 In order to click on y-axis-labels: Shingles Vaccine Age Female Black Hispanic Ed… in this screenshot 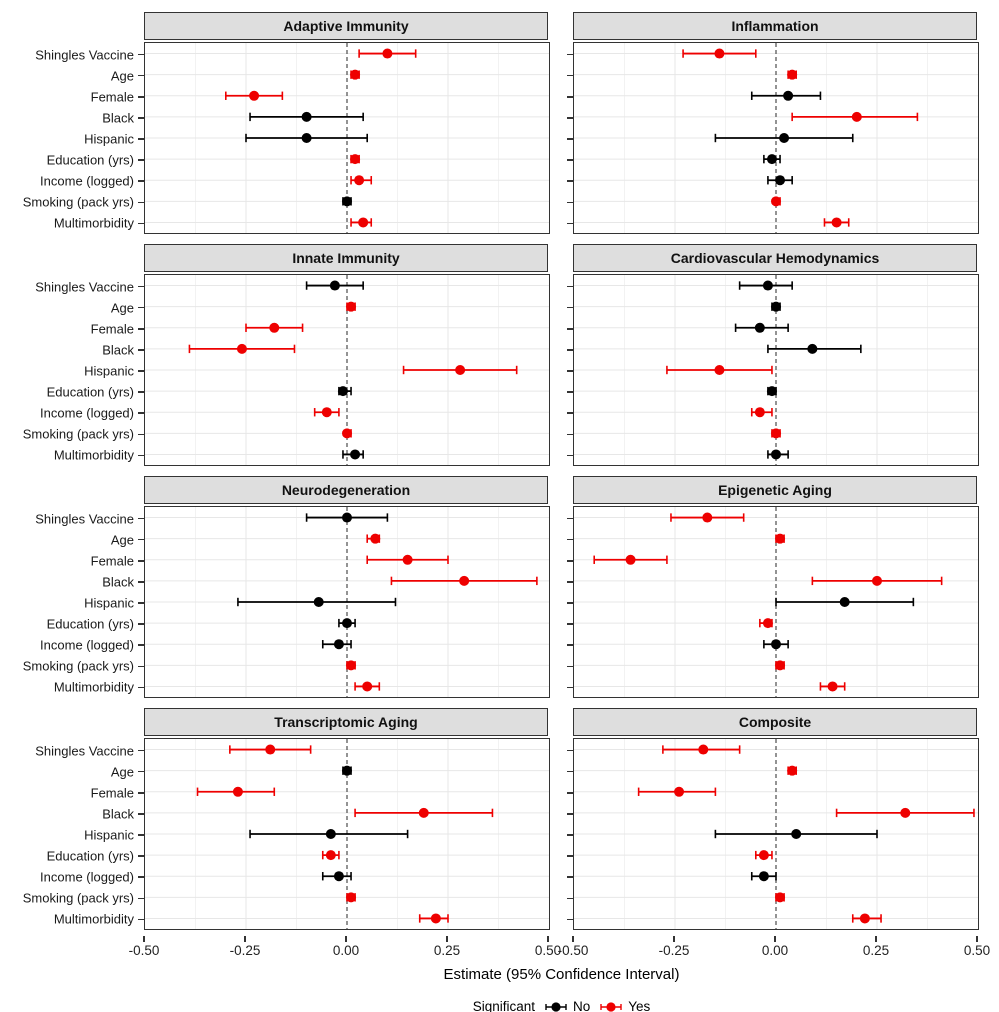, I will do `click(72, 820)`.